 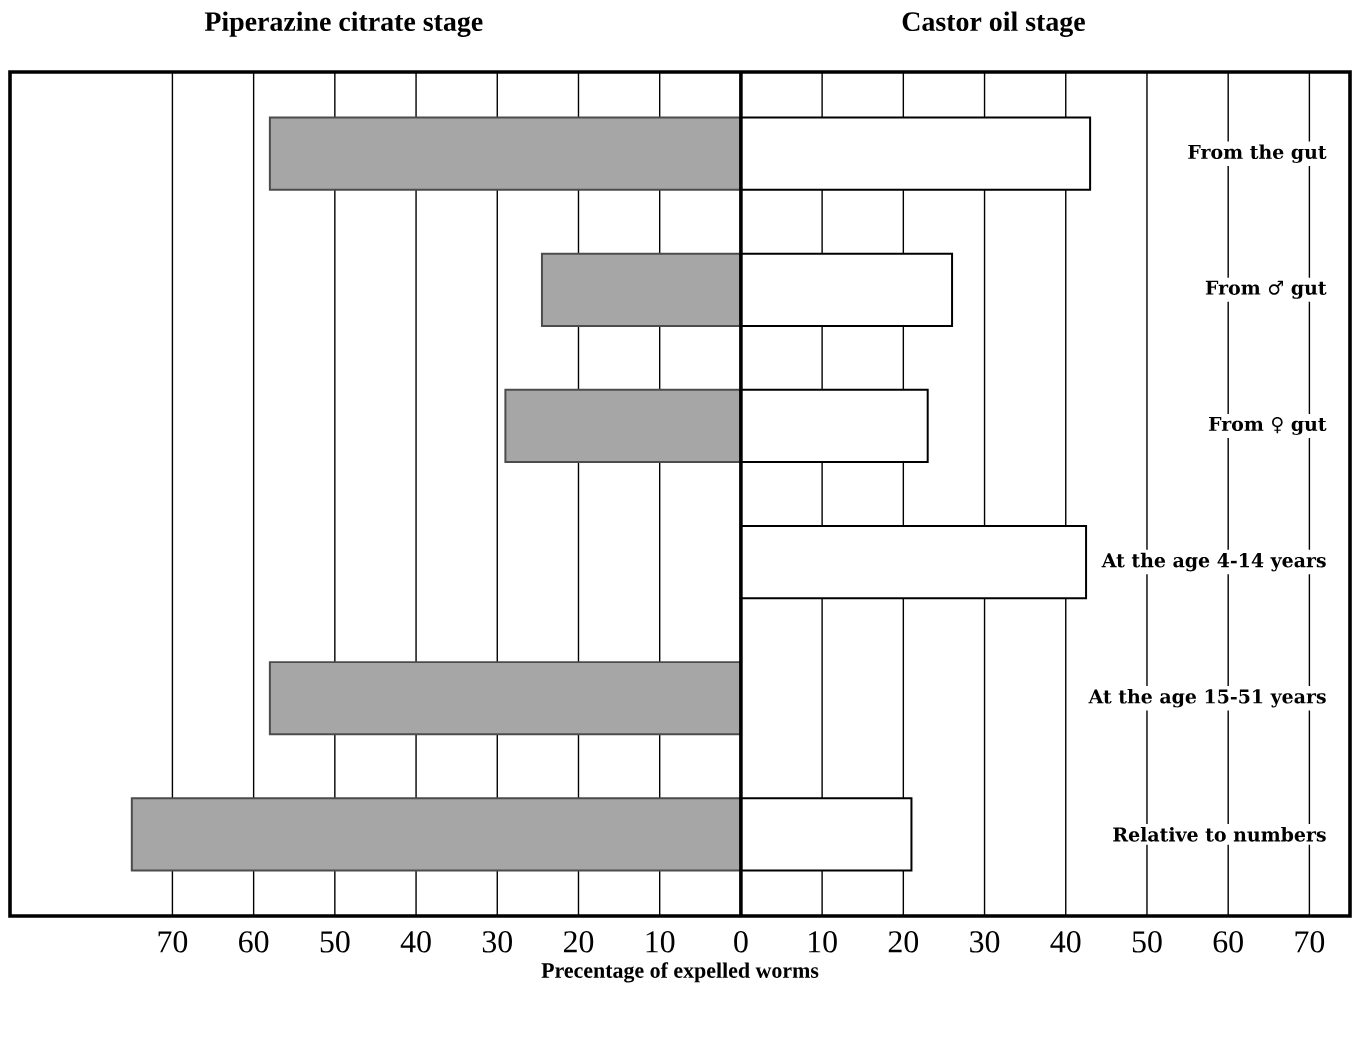 What do you see at coordinates (741, 942) in the screenshot?
I see `x-tick-label: 0` at bounding box center [741, 942].